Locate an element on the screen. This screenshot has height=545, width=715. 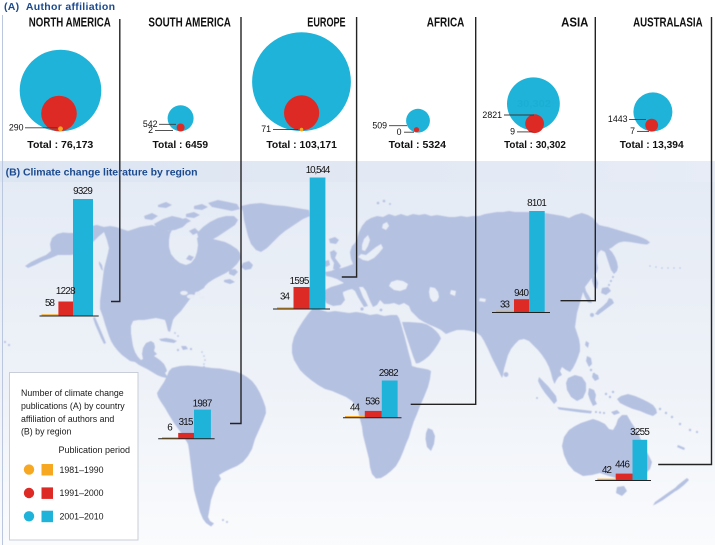
svg-text: 1595 is located at coordinates (300, 281).